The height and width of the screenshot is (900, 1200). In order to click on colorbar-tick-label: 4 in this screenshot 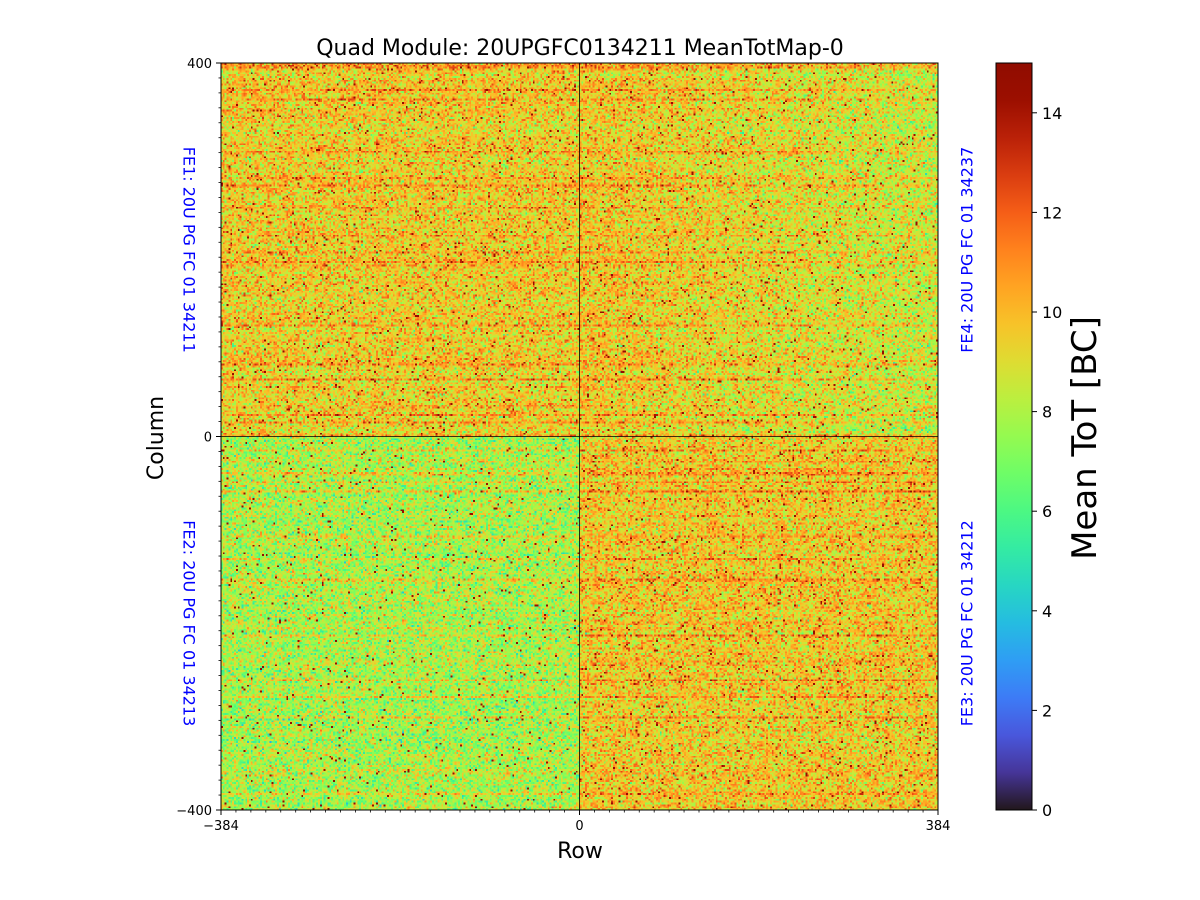, I will do `click(1047, 611)`.